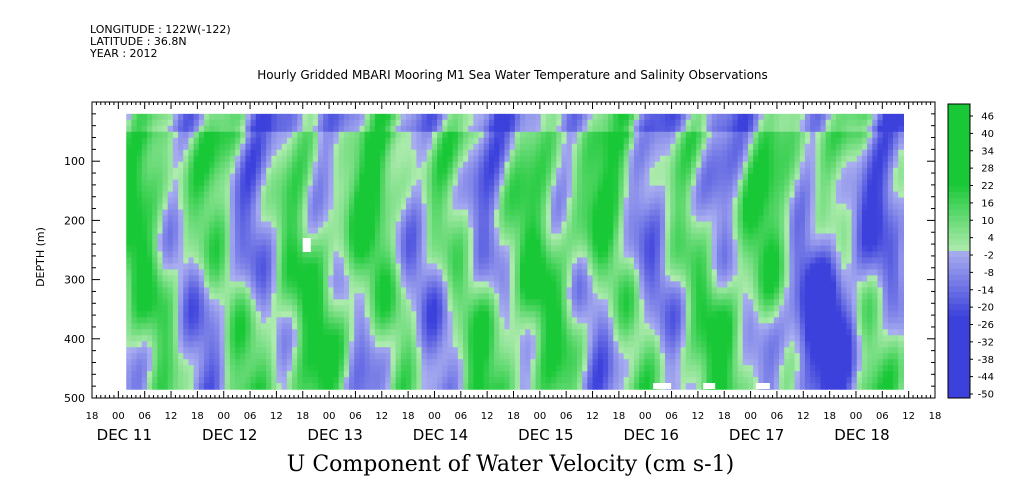 This screenshot has height=504, width=1009. Describe the element at coordinates (987, 186) in the screenshot. I see `colorbar-label: 22` at that location.